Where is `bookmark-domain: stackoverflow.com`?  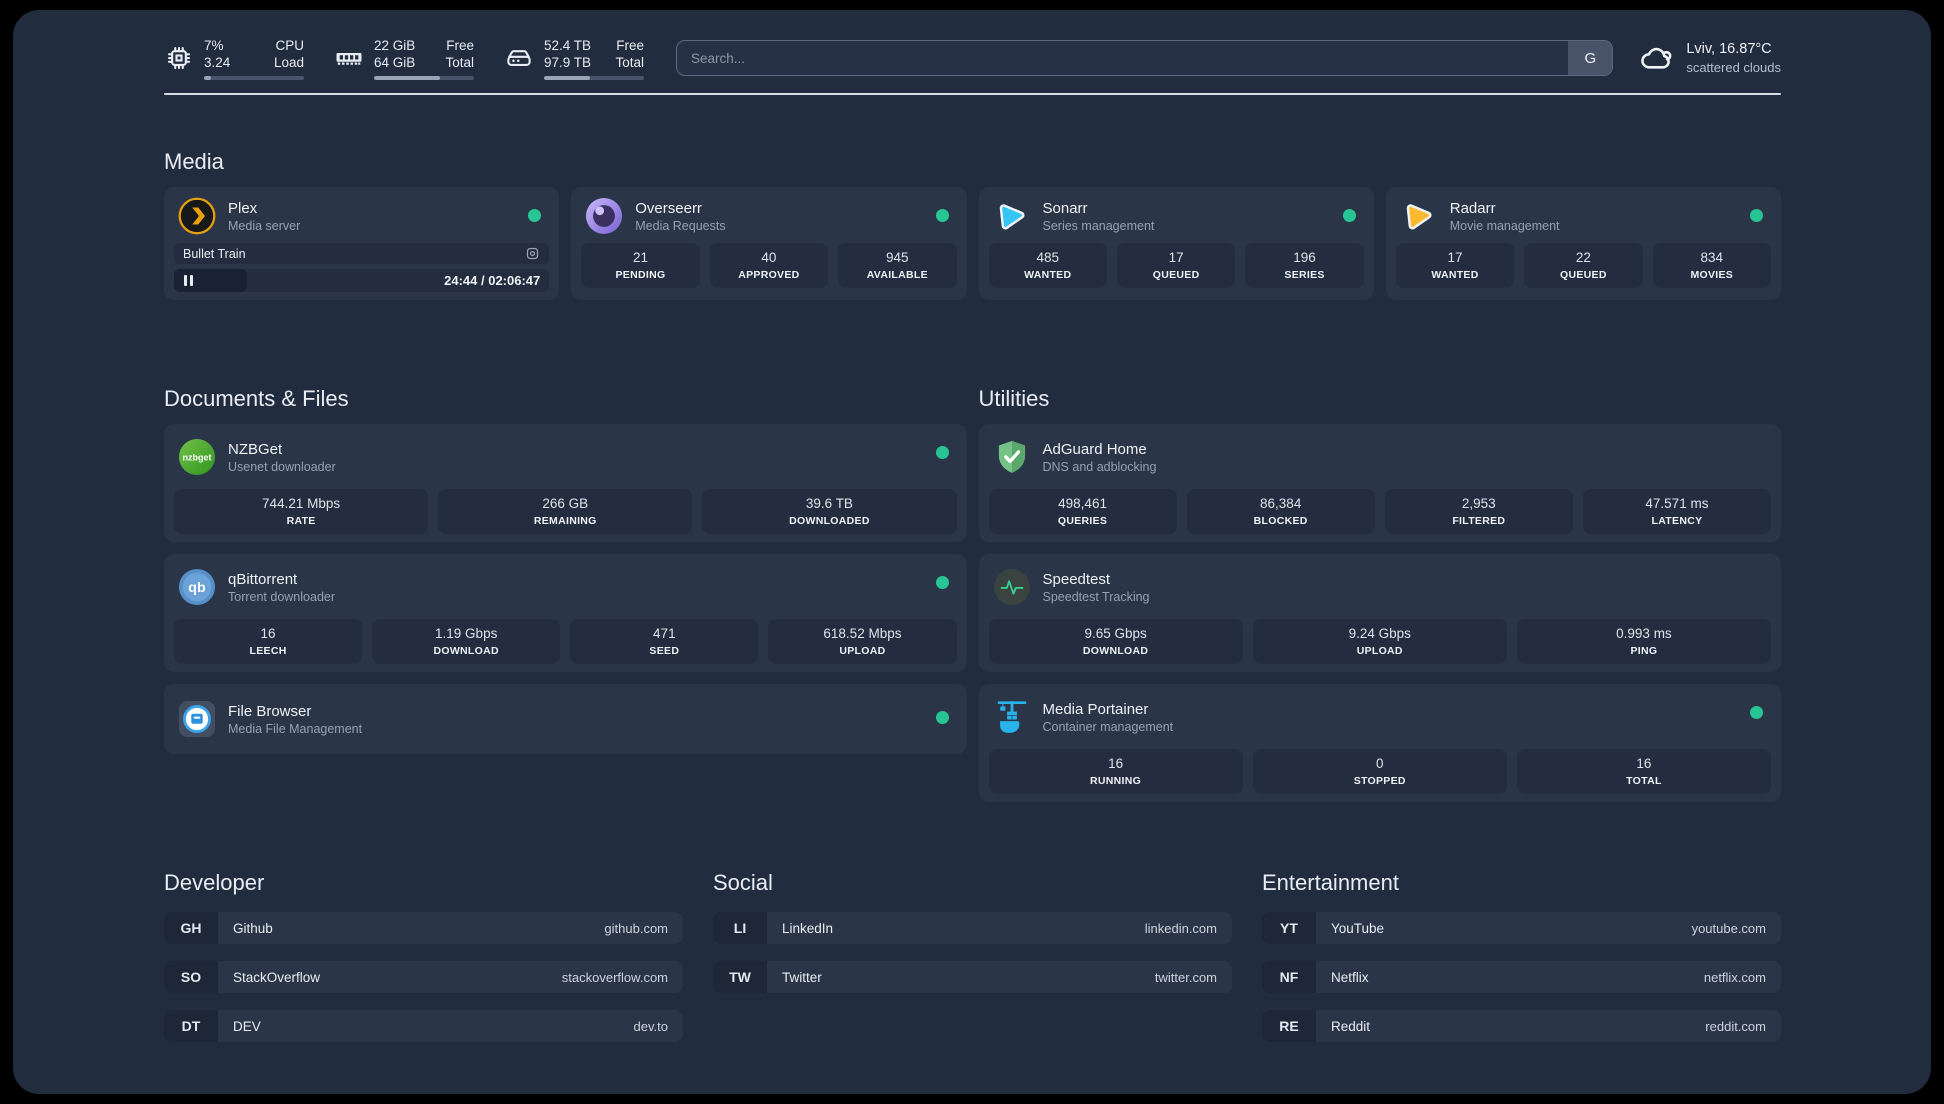 bookmark-domain: stackoverflow.com is located at coordinates (614, 977).